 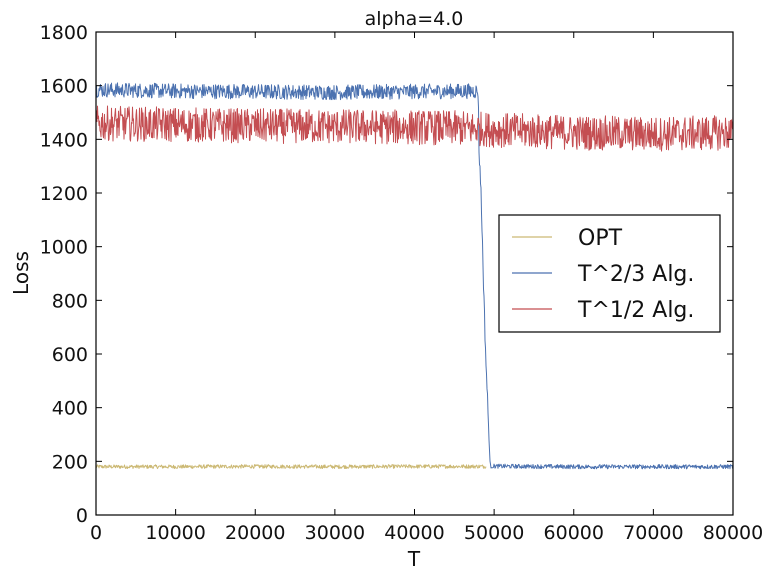 What do you see at coordinates (64, 248) in the screenshot?
I see `y-tick-label: 1000` at bounding box center [64, 248].